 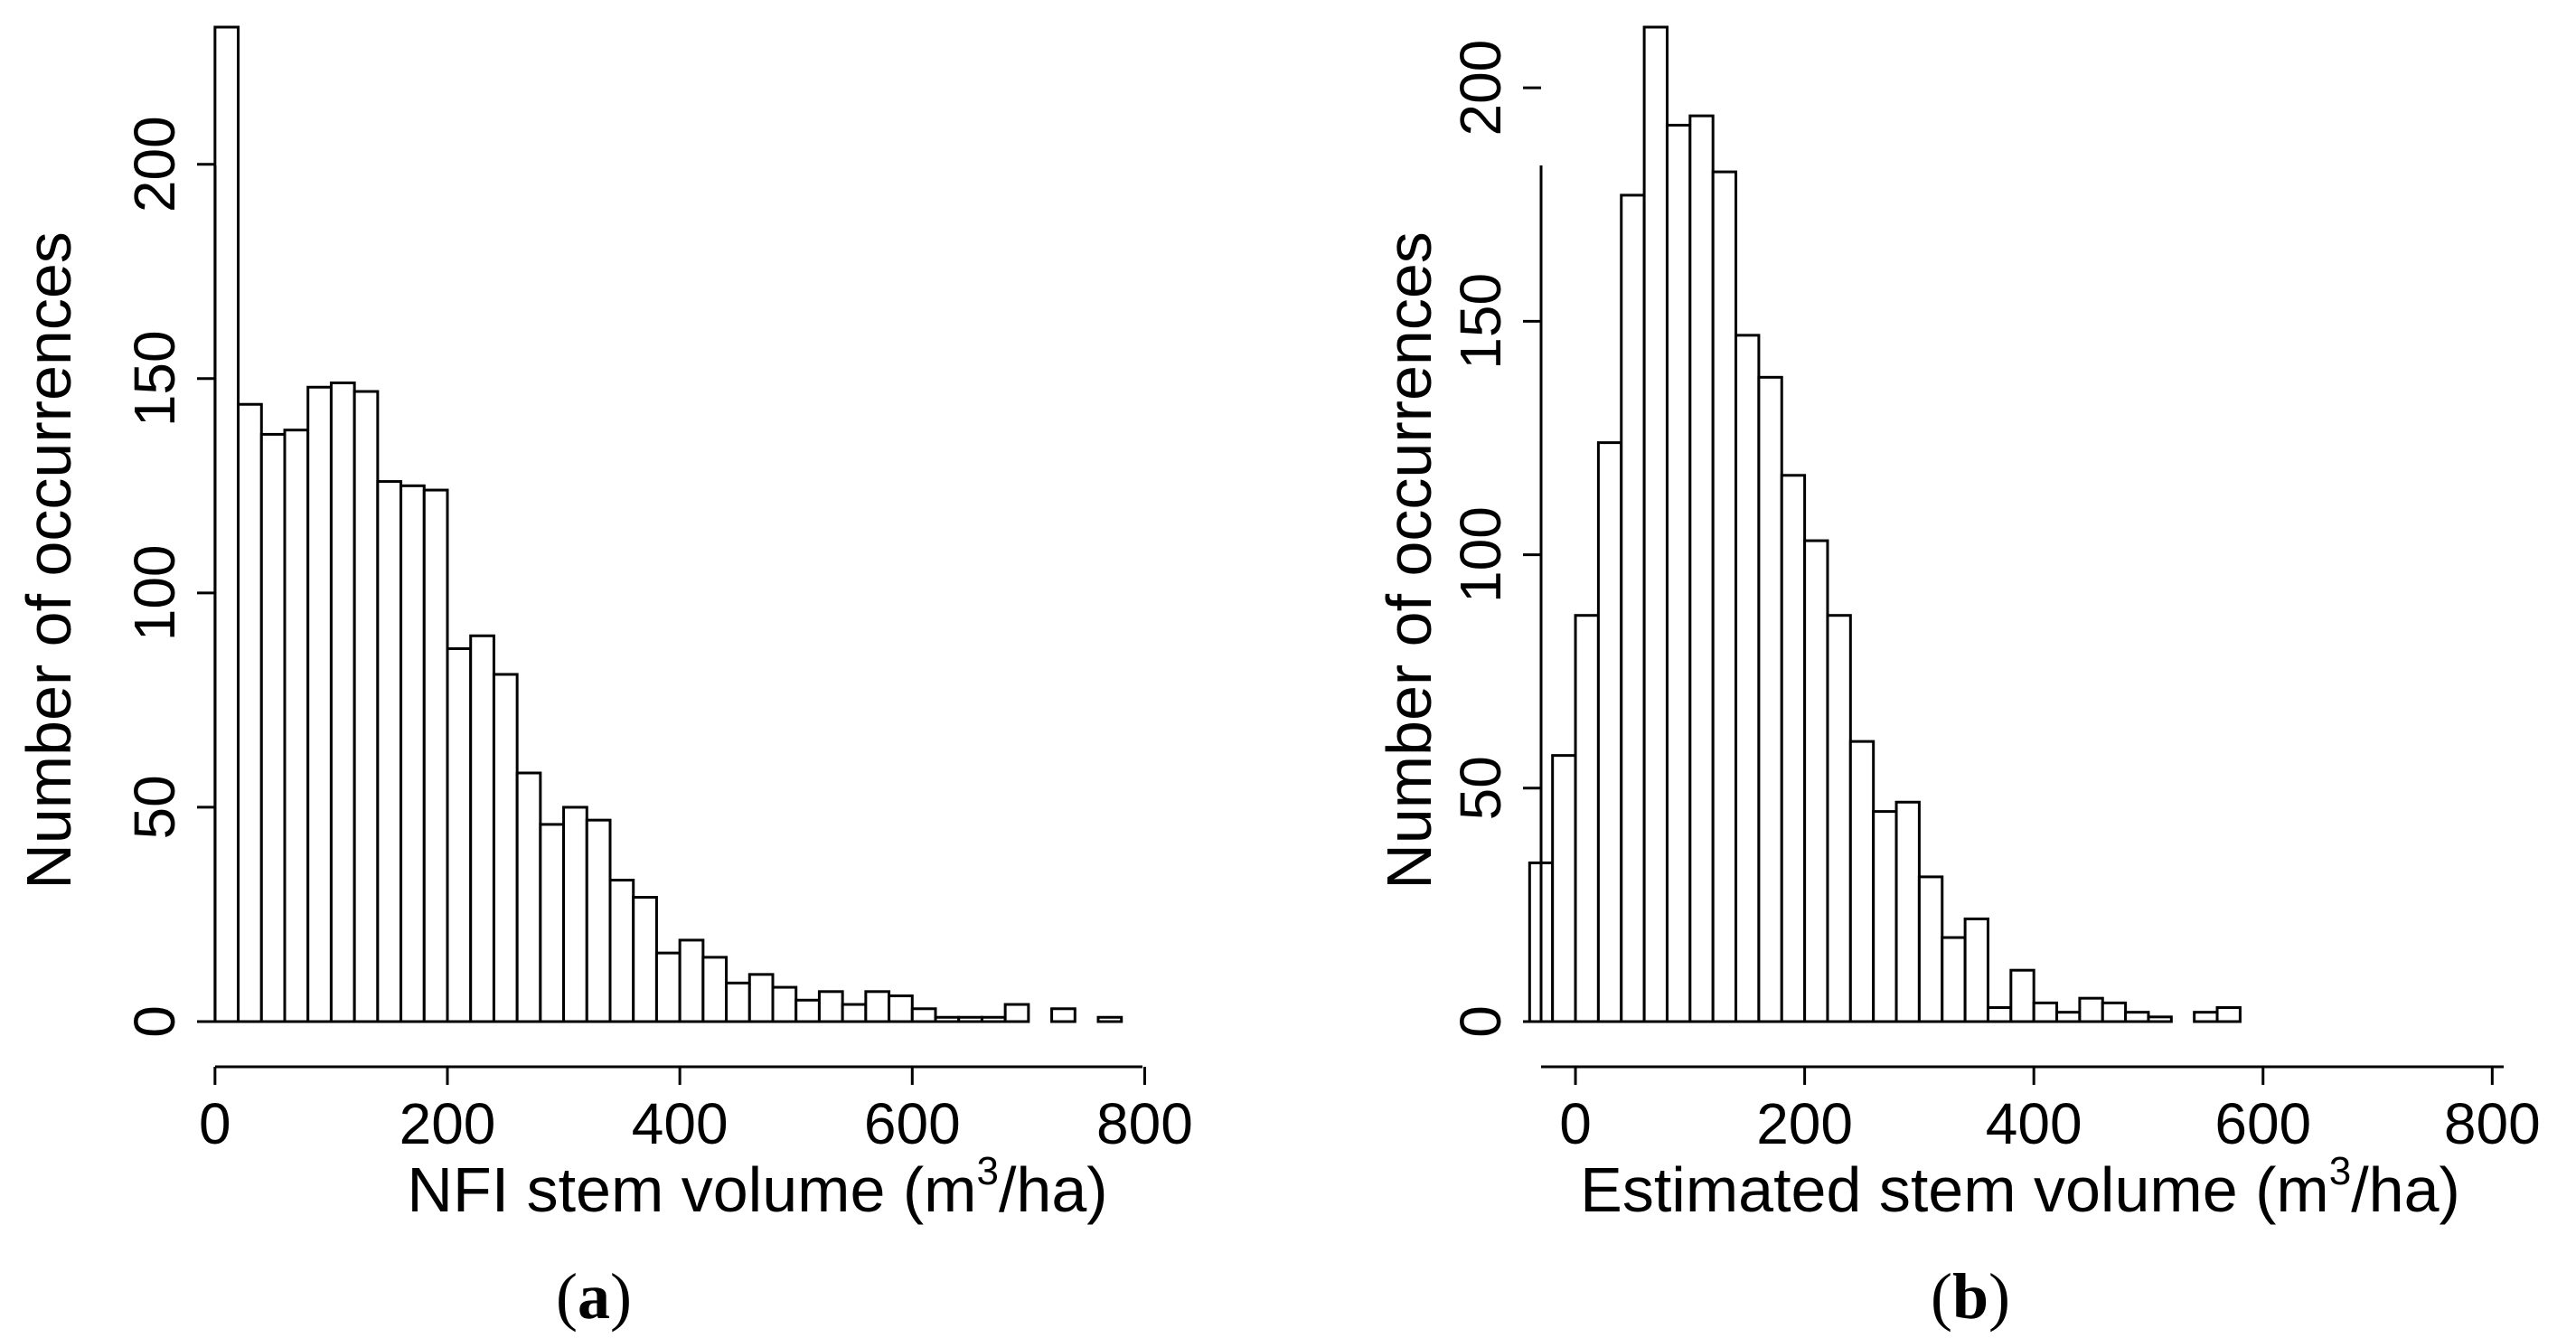 What do you see at coordinates (1481, 788) in the screenshot?
I see `panel-b-y-tick-label: 50` at bounding box center [1481, 788].